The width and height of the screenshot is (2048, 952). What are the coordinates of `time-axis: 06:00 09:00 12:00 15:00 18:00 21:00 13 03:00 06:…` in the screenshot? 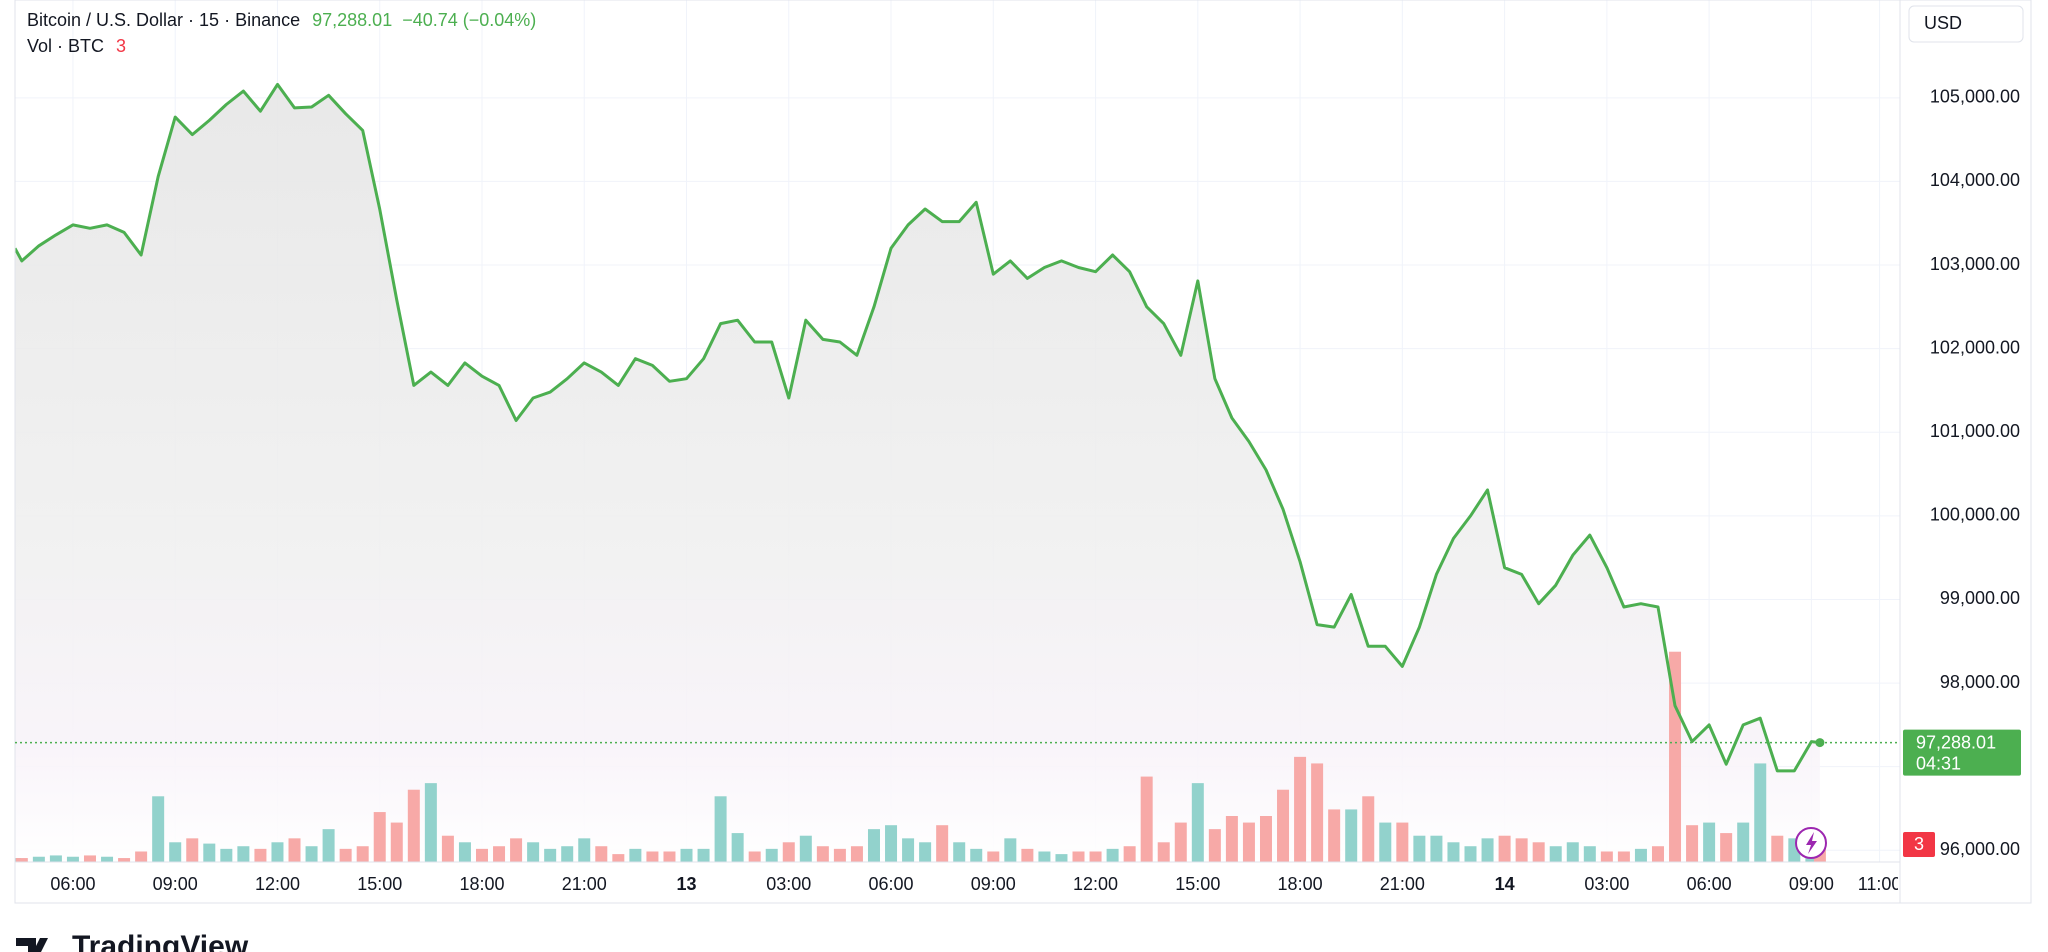 It's located at (974, 884).